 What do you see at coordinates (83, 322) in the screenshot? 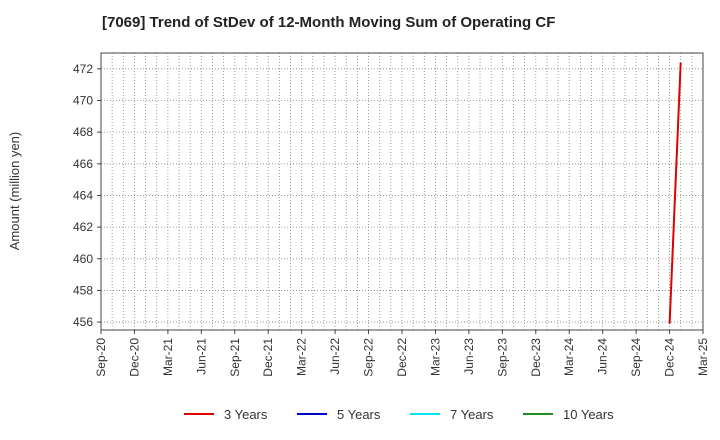
I see `y-tick-label: 456` at bounding box center [83, 322].